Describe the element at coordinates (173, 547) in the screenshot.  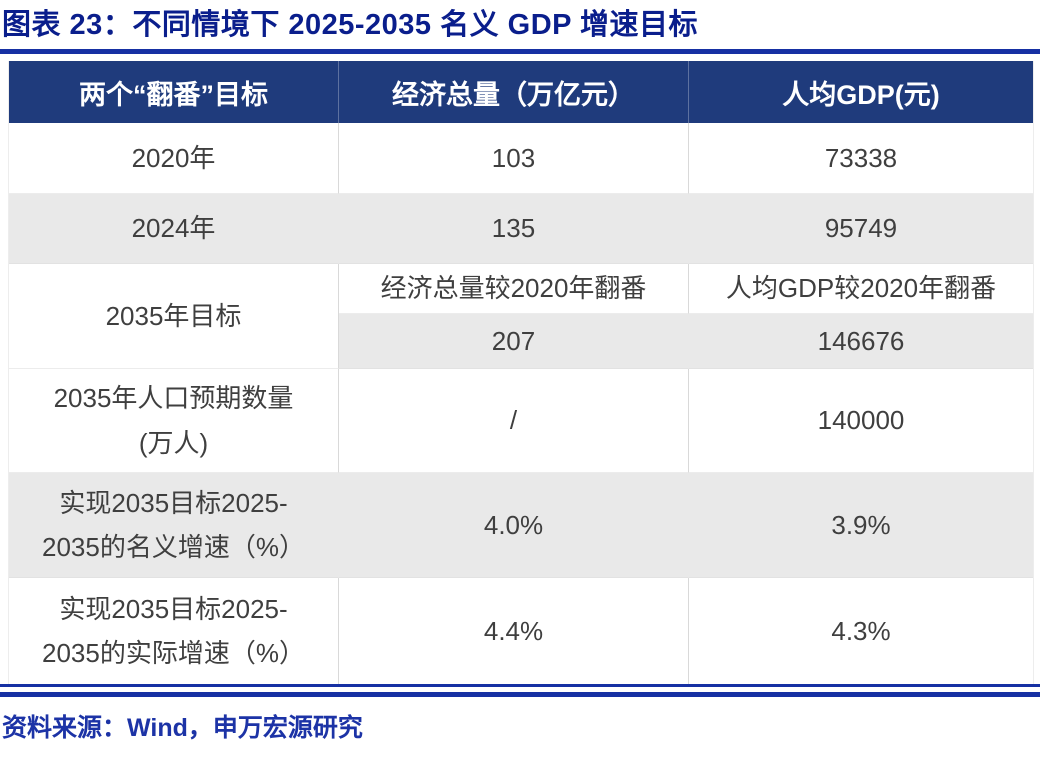
I see `row-nominal-growth-label-line2: 2035的名义增速（%）` at that location.